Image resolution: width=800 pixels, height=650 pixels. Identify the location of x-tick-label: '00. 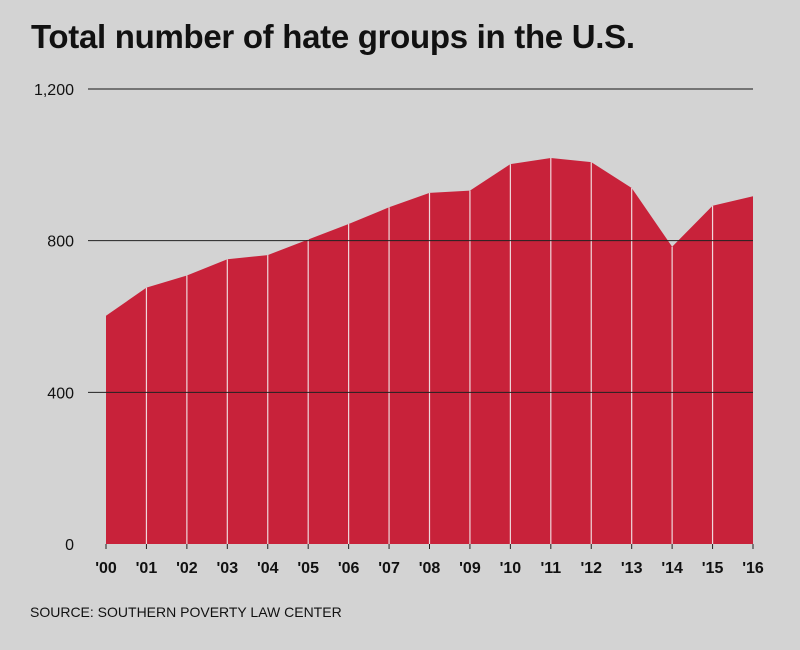
(106, 568).